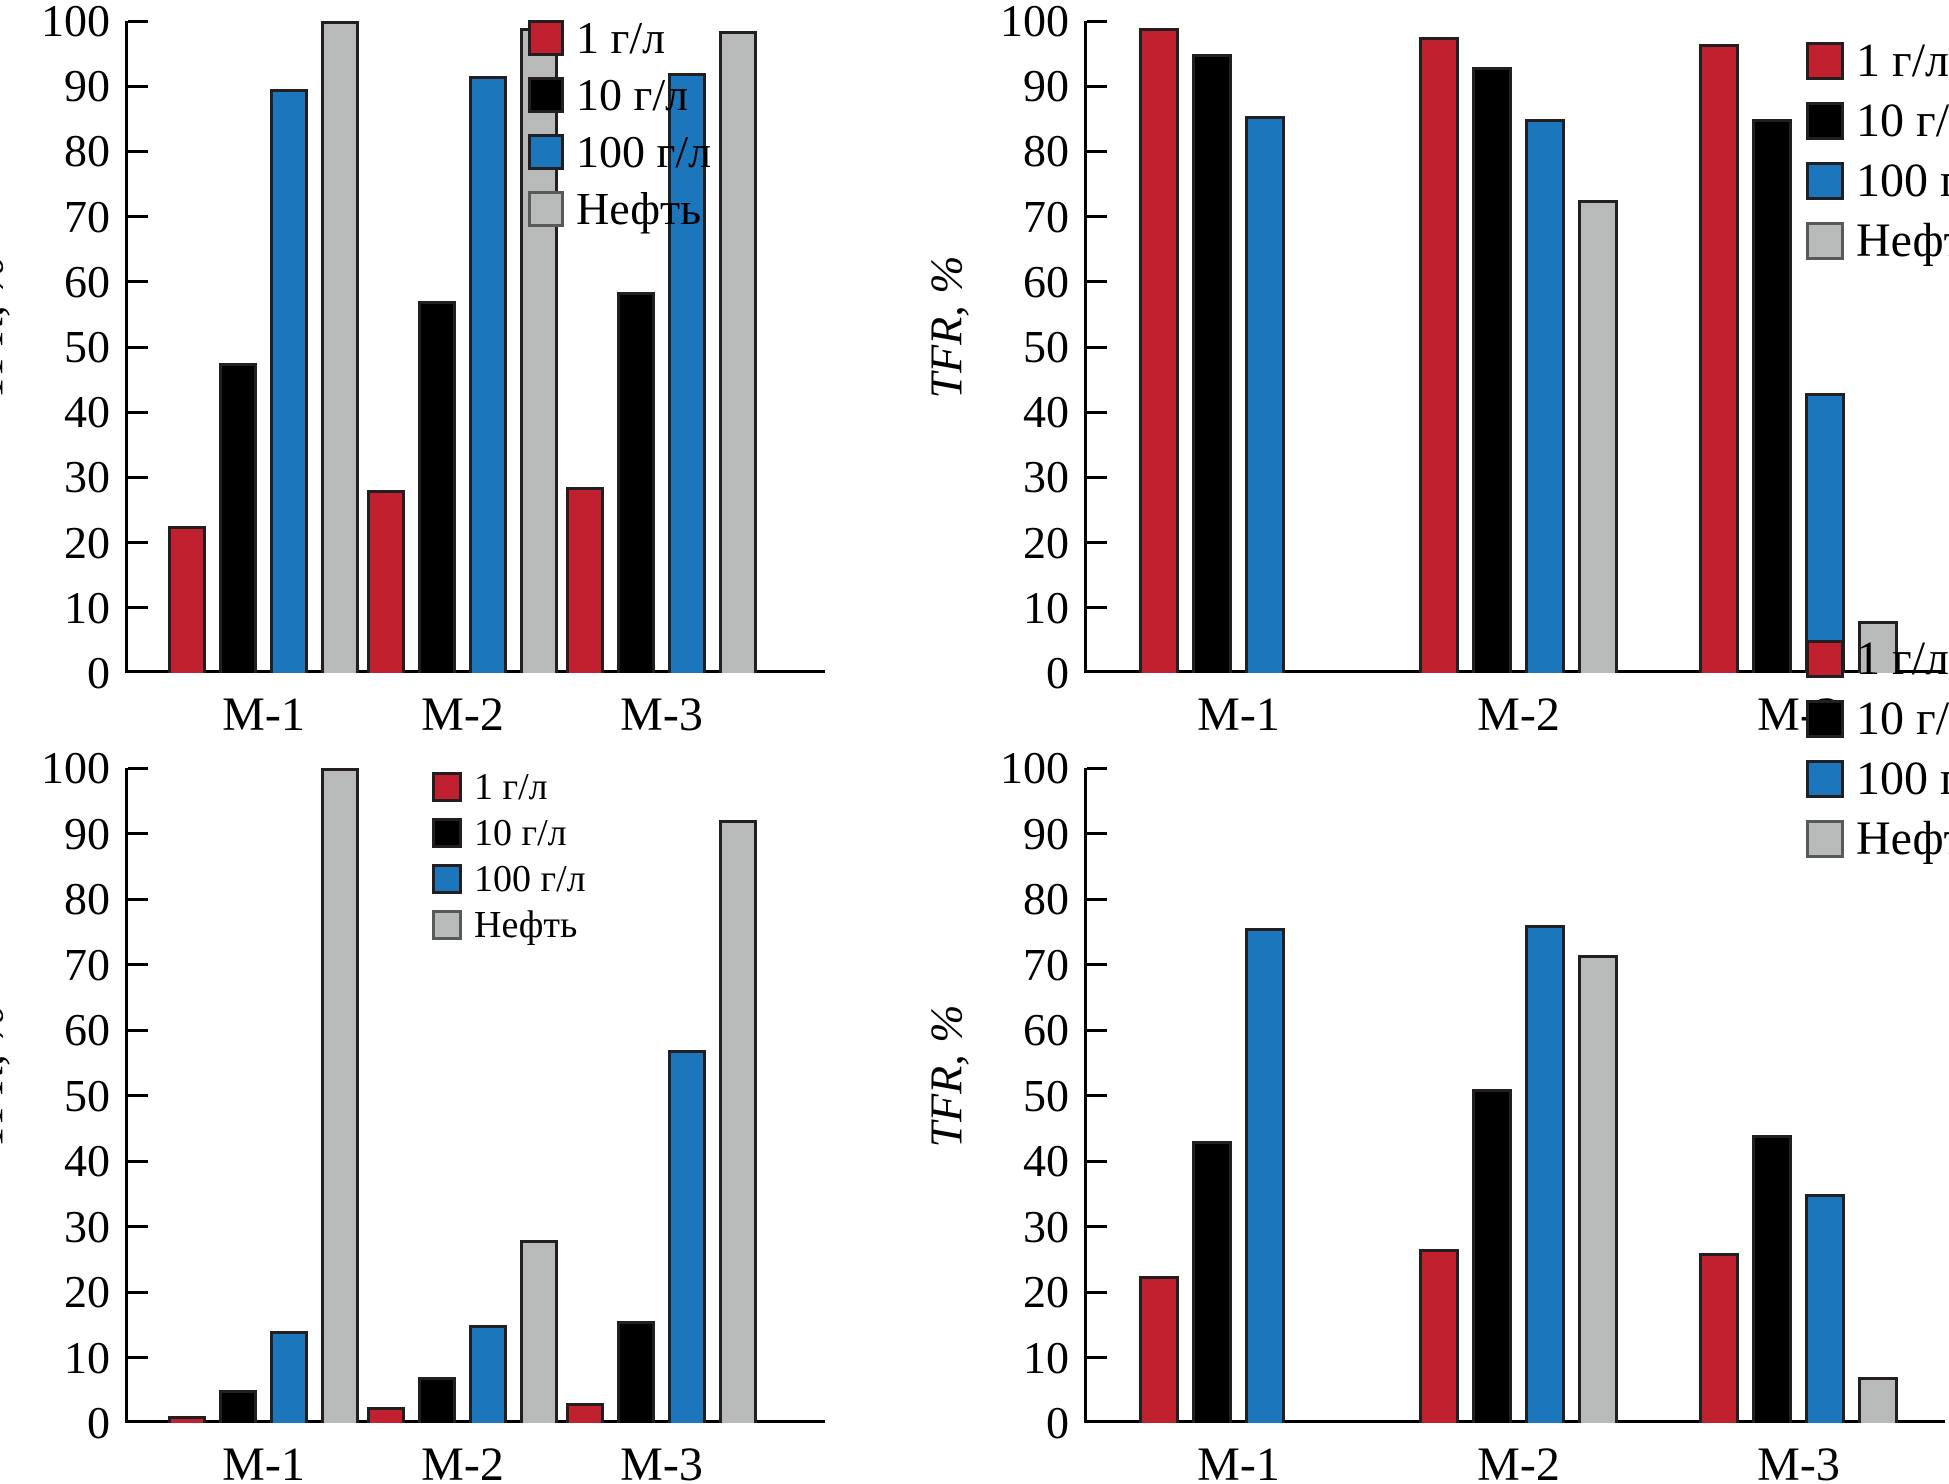 This screenshot has width=1949, height=1484. Describe the element at coordinates (1719, 1337) in the screenshot. I see `bar-1gl-М-3` at that location.